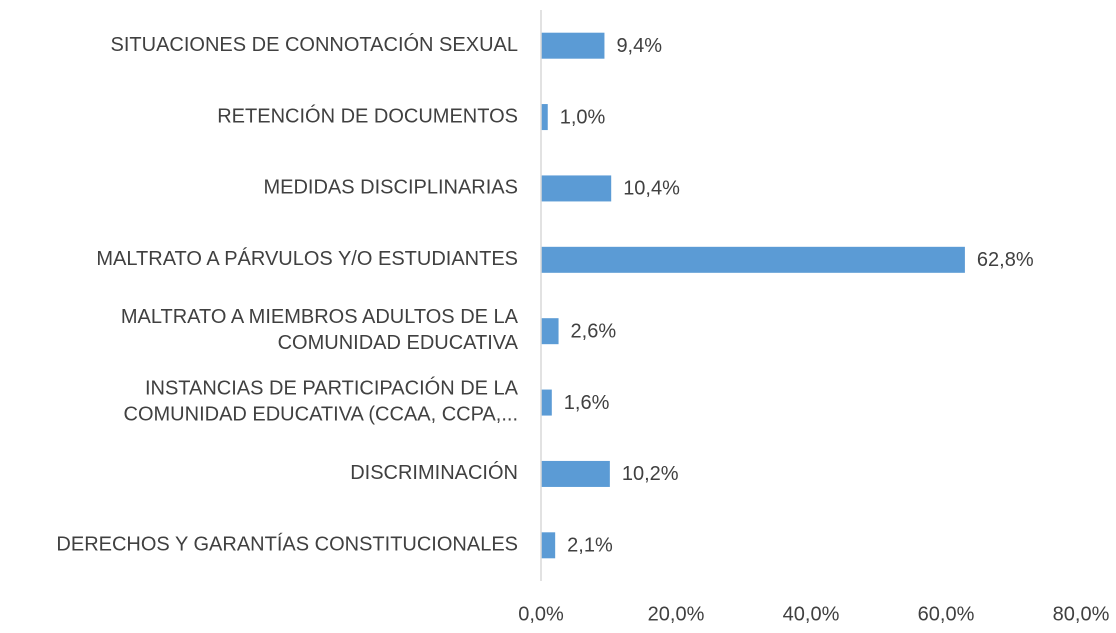 Image resolution: width=1116 pixels, height=633 pixels. Describe the element at coordinates (590, 546) in the screenshot. I see `value-label: 2,1%` at that location.